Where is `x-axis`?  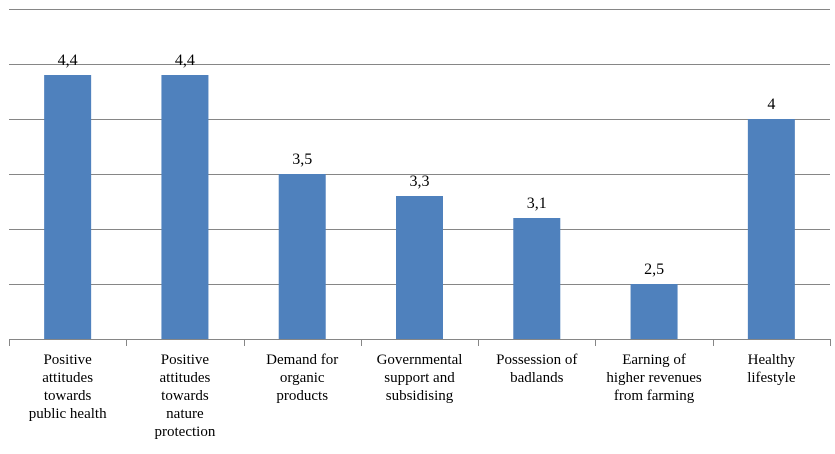 x-axis is located at coordinates (420, 342).